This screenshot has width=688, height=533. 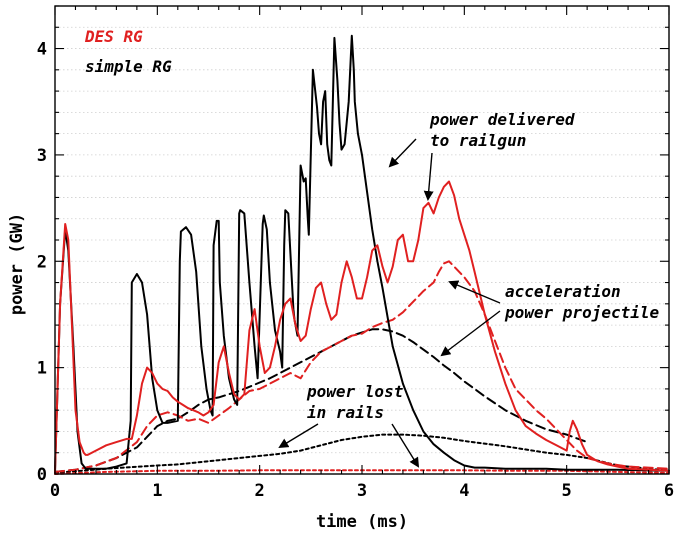 What do you see at coordinates (482, 154) in the screenshot?
I see `annotation-power-delivered: power delivered to railgun` at bounding box center [482, 154].